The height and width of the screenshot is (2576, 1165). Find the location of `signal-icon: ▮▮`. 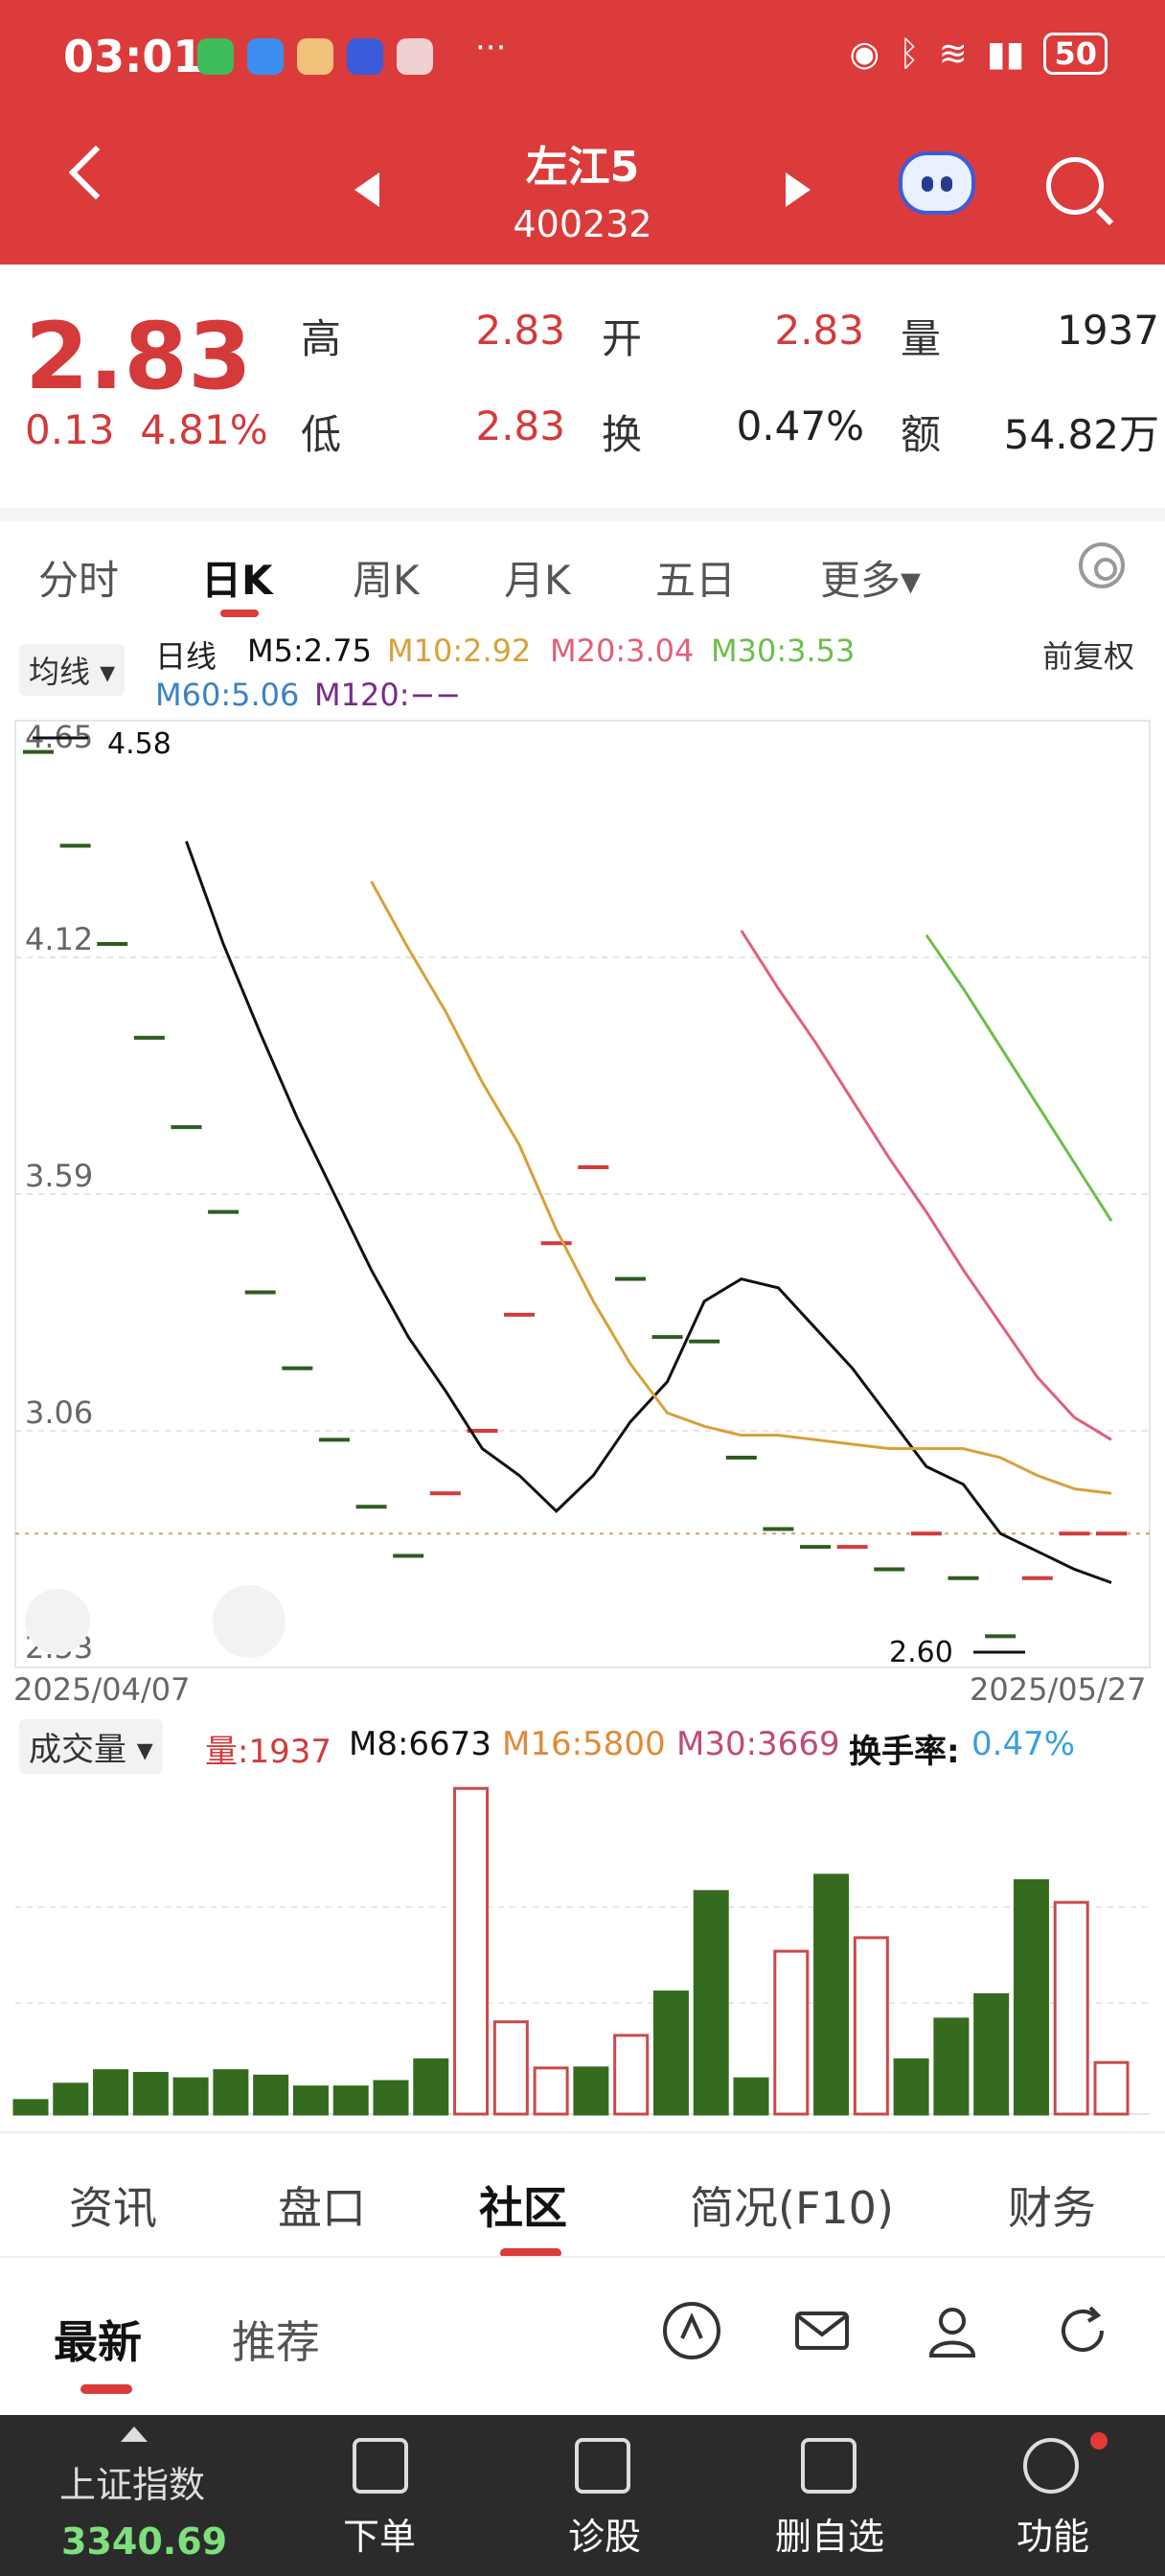

signal-icon: ▮▮ is located at coordinates (1006, 54).